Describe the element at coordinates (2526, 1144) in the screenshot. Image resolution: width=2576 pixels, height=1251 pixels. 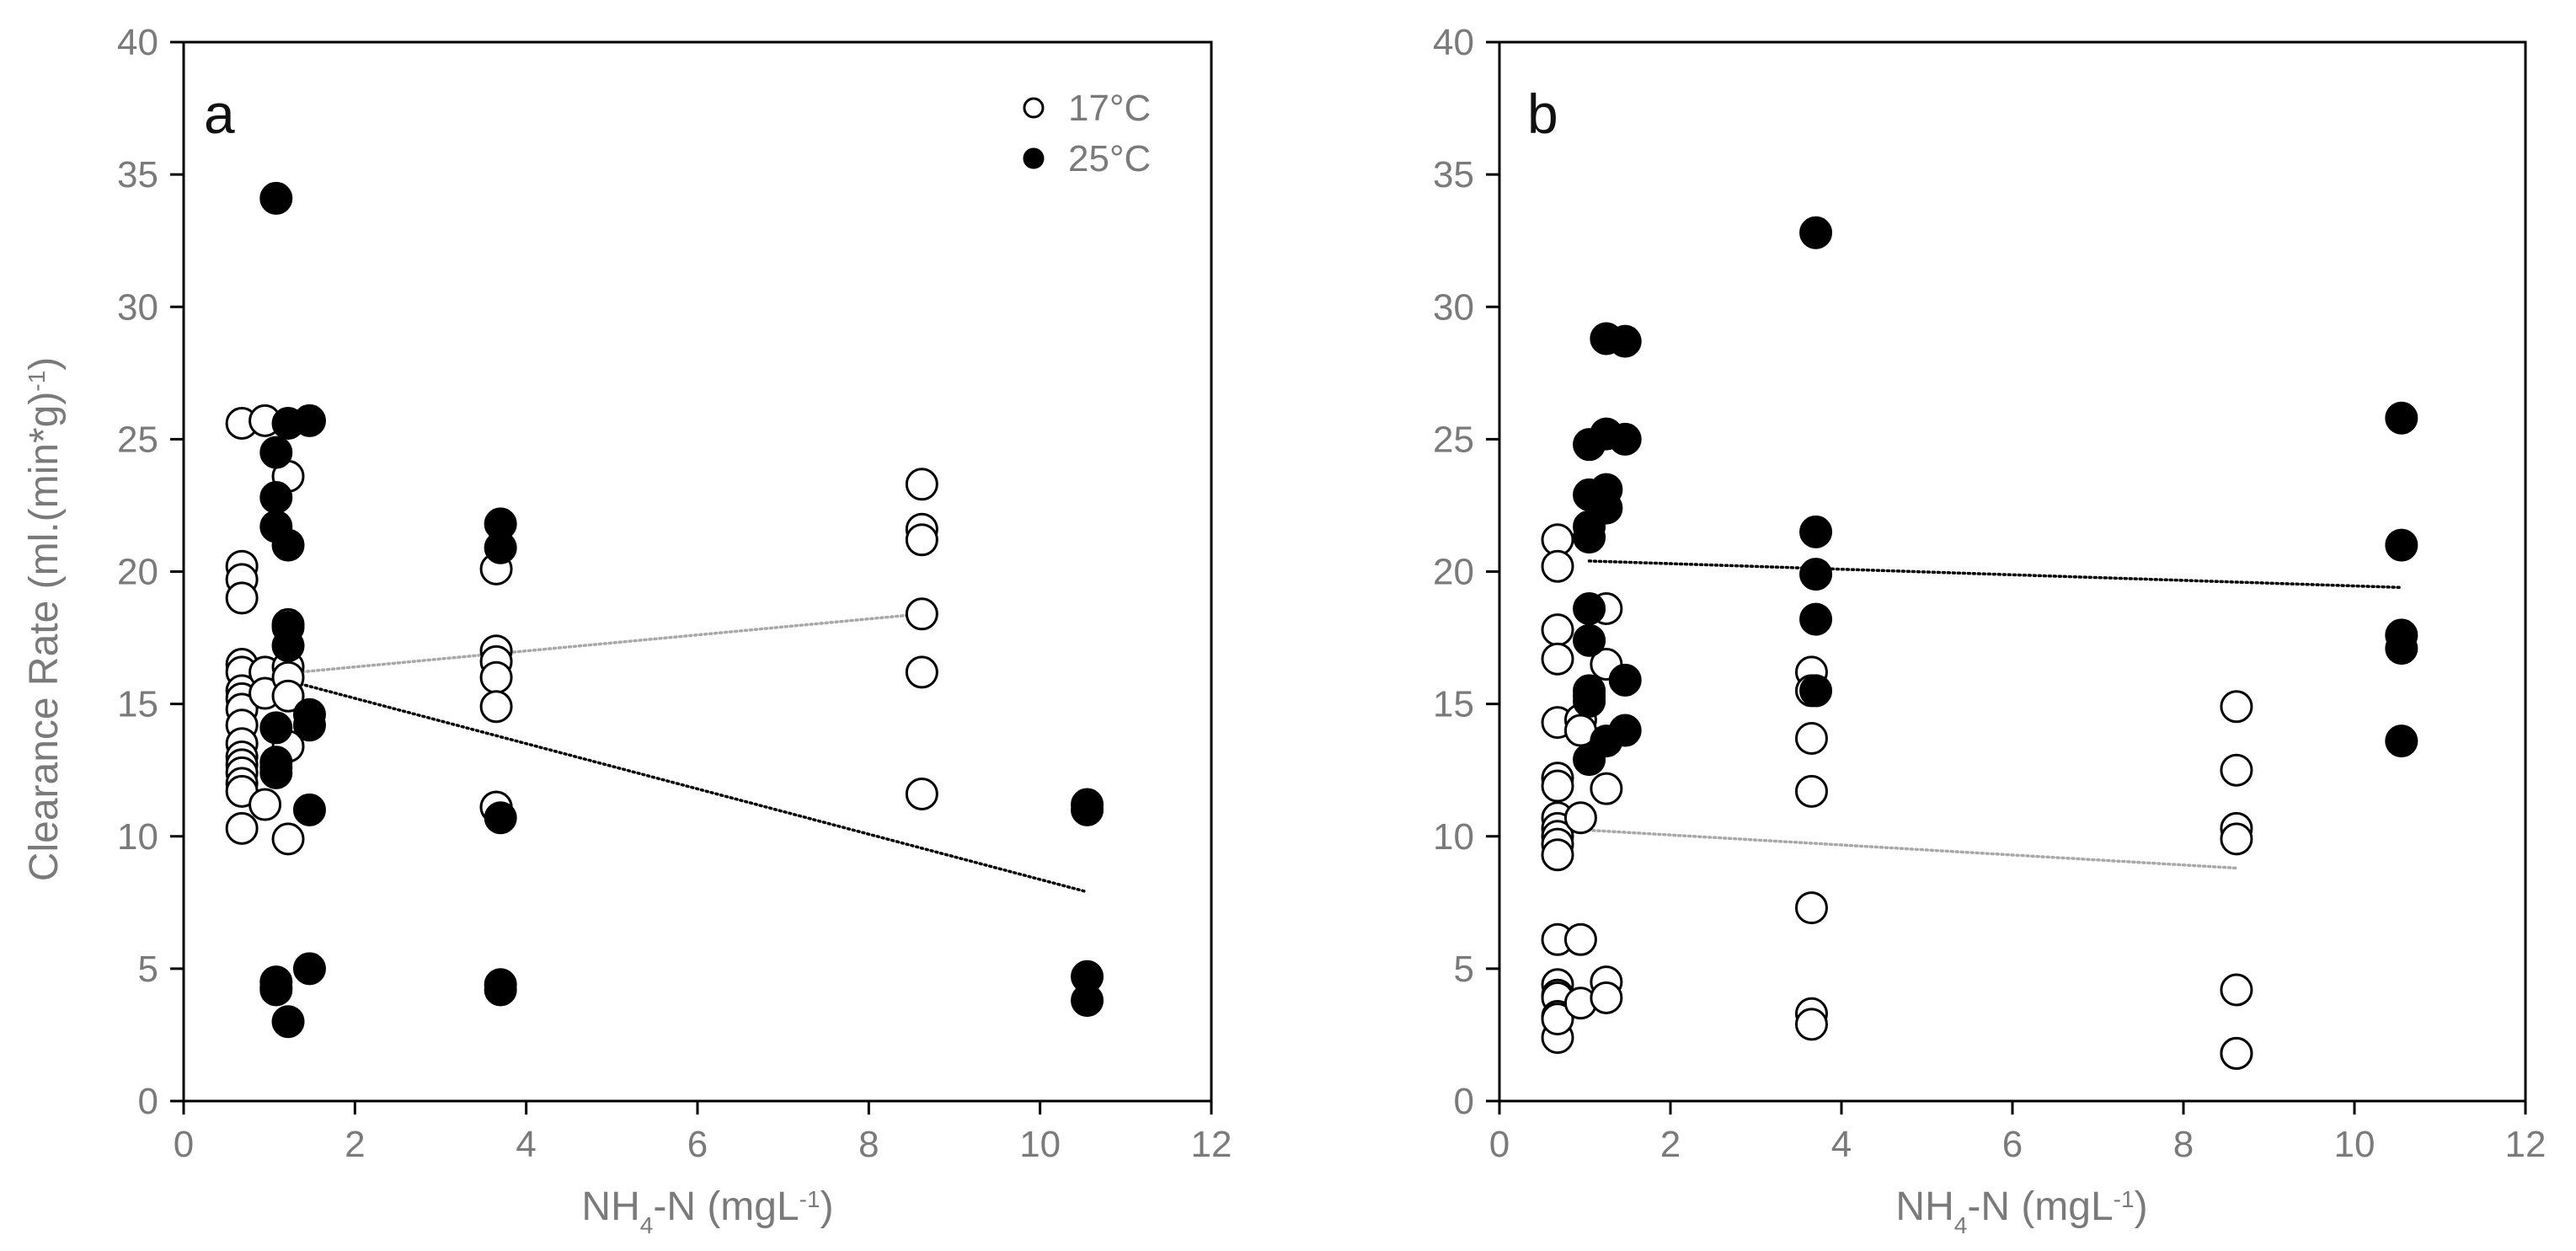
I see `panel-b-x-tick-label: 12` at that location.